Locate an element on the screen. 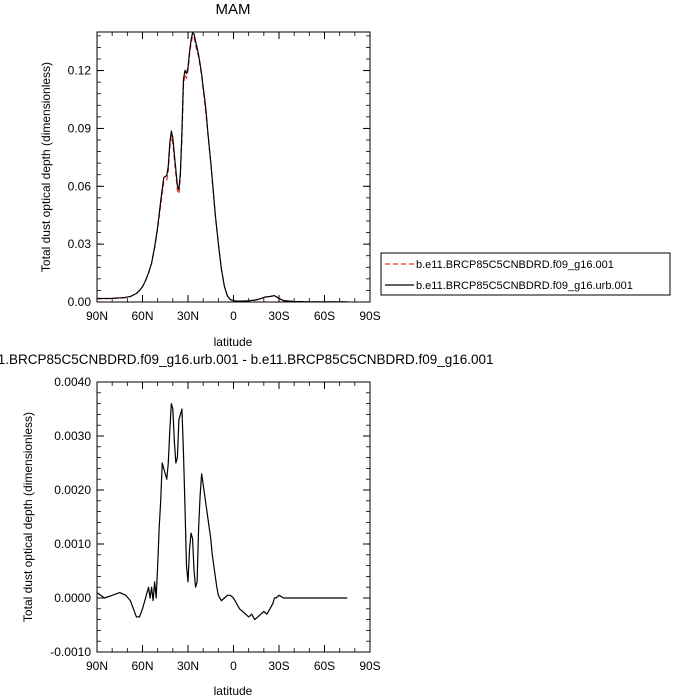 Image resolution: width=700 pixels, height=700 pixels. top-x-tick-label: 0 is located at coordinates (233, 316).